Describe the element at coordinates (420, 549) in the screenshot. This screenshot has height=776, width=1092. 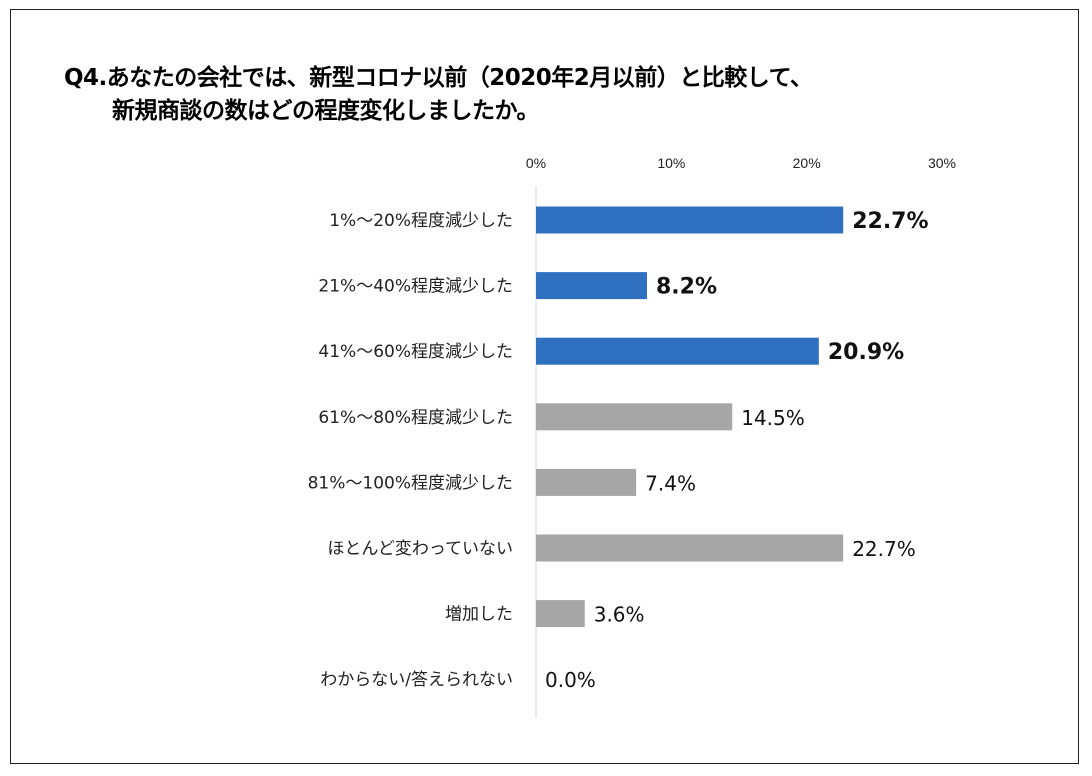
I see `category-label: ほとんど変わっていない` at that location.